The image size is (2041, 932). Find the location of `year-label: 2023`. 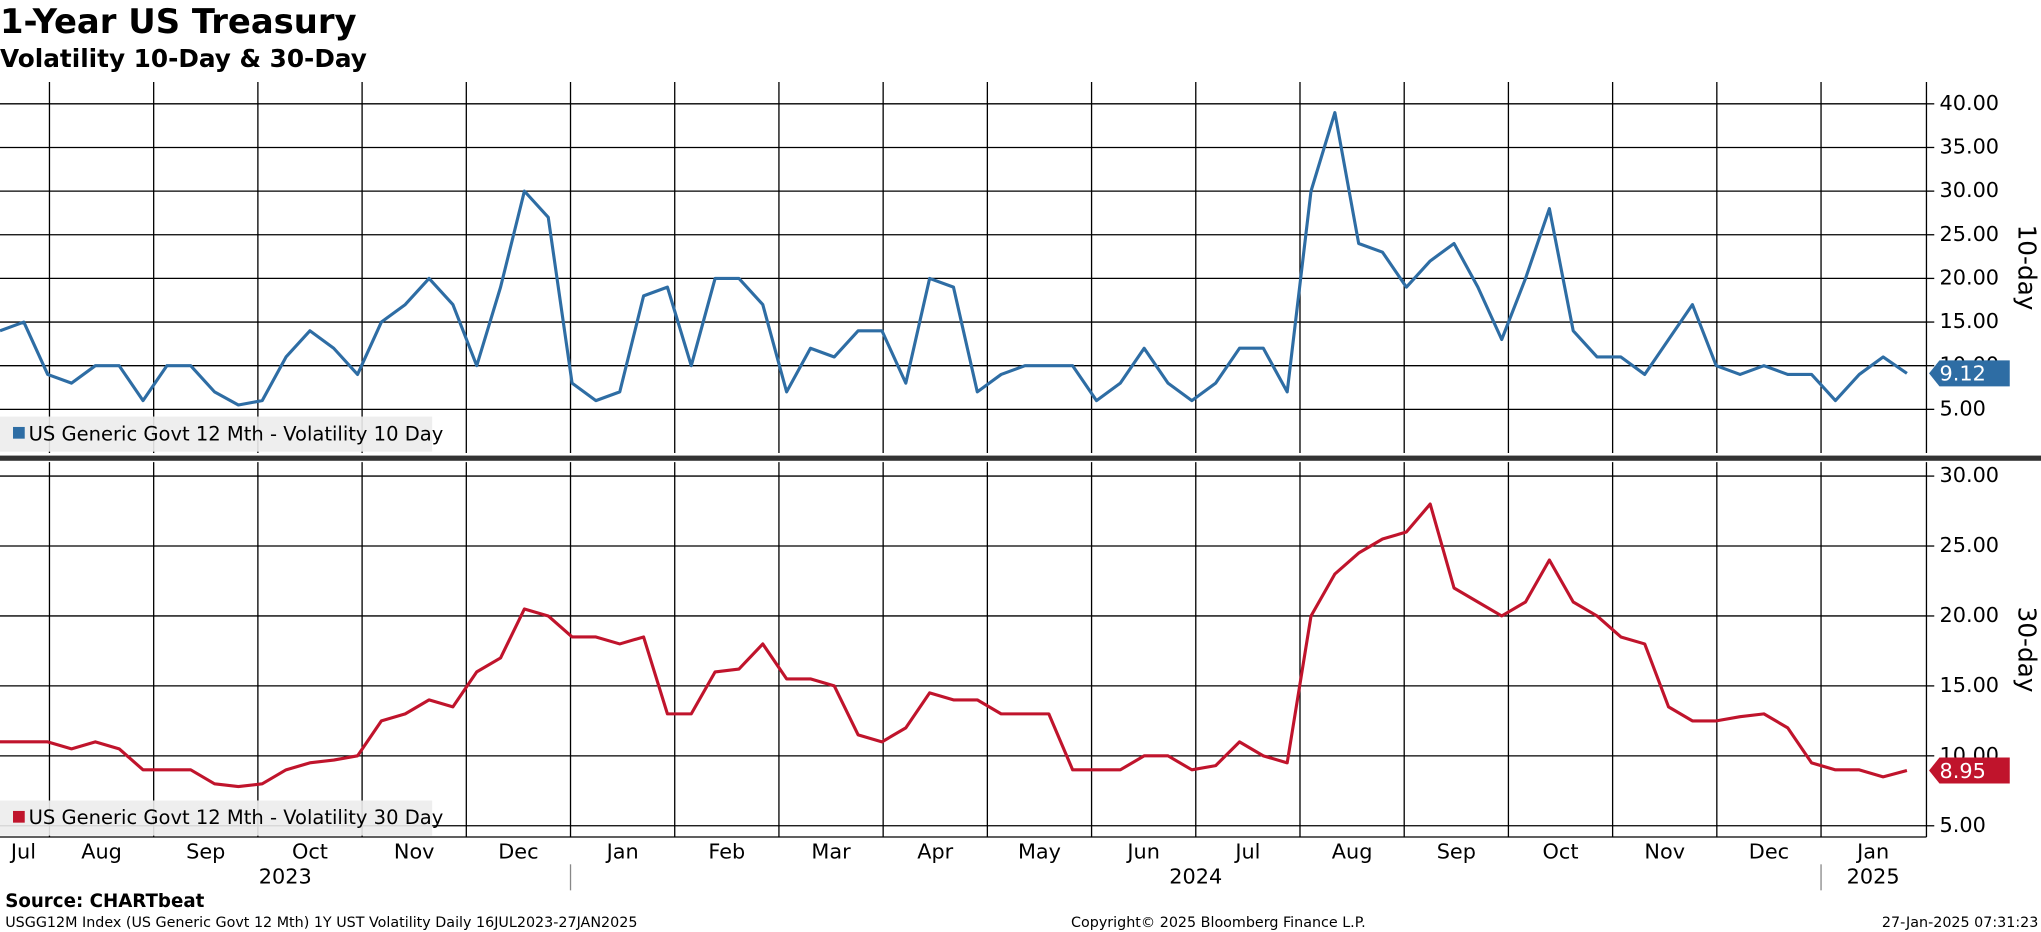

year-label: 2023 is located at coordinates (285, 876).